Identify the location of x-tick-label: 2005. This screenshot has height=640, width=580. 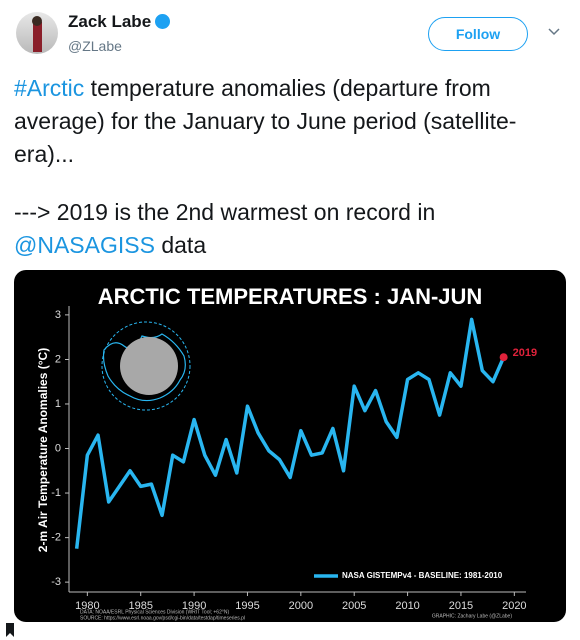
(354, 606).